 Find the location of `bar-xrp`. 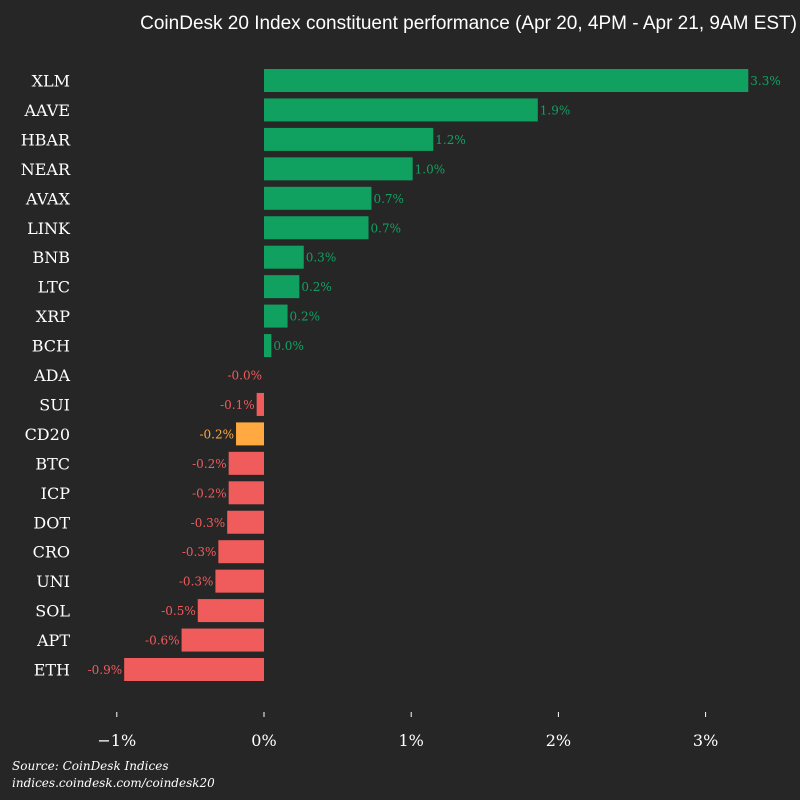

bar-xrp is located at coordinates (276, 316).